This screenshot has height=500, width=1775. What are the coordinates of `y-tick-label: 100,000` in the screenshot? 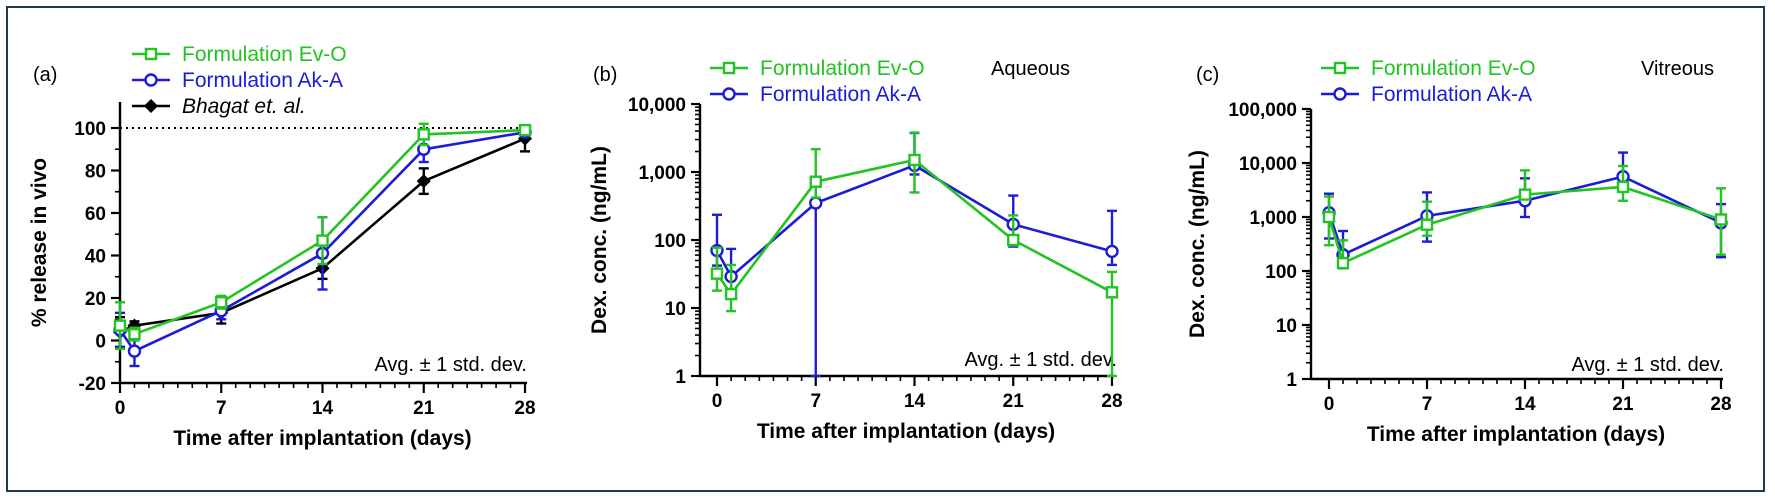 It's located at (1262, 110).